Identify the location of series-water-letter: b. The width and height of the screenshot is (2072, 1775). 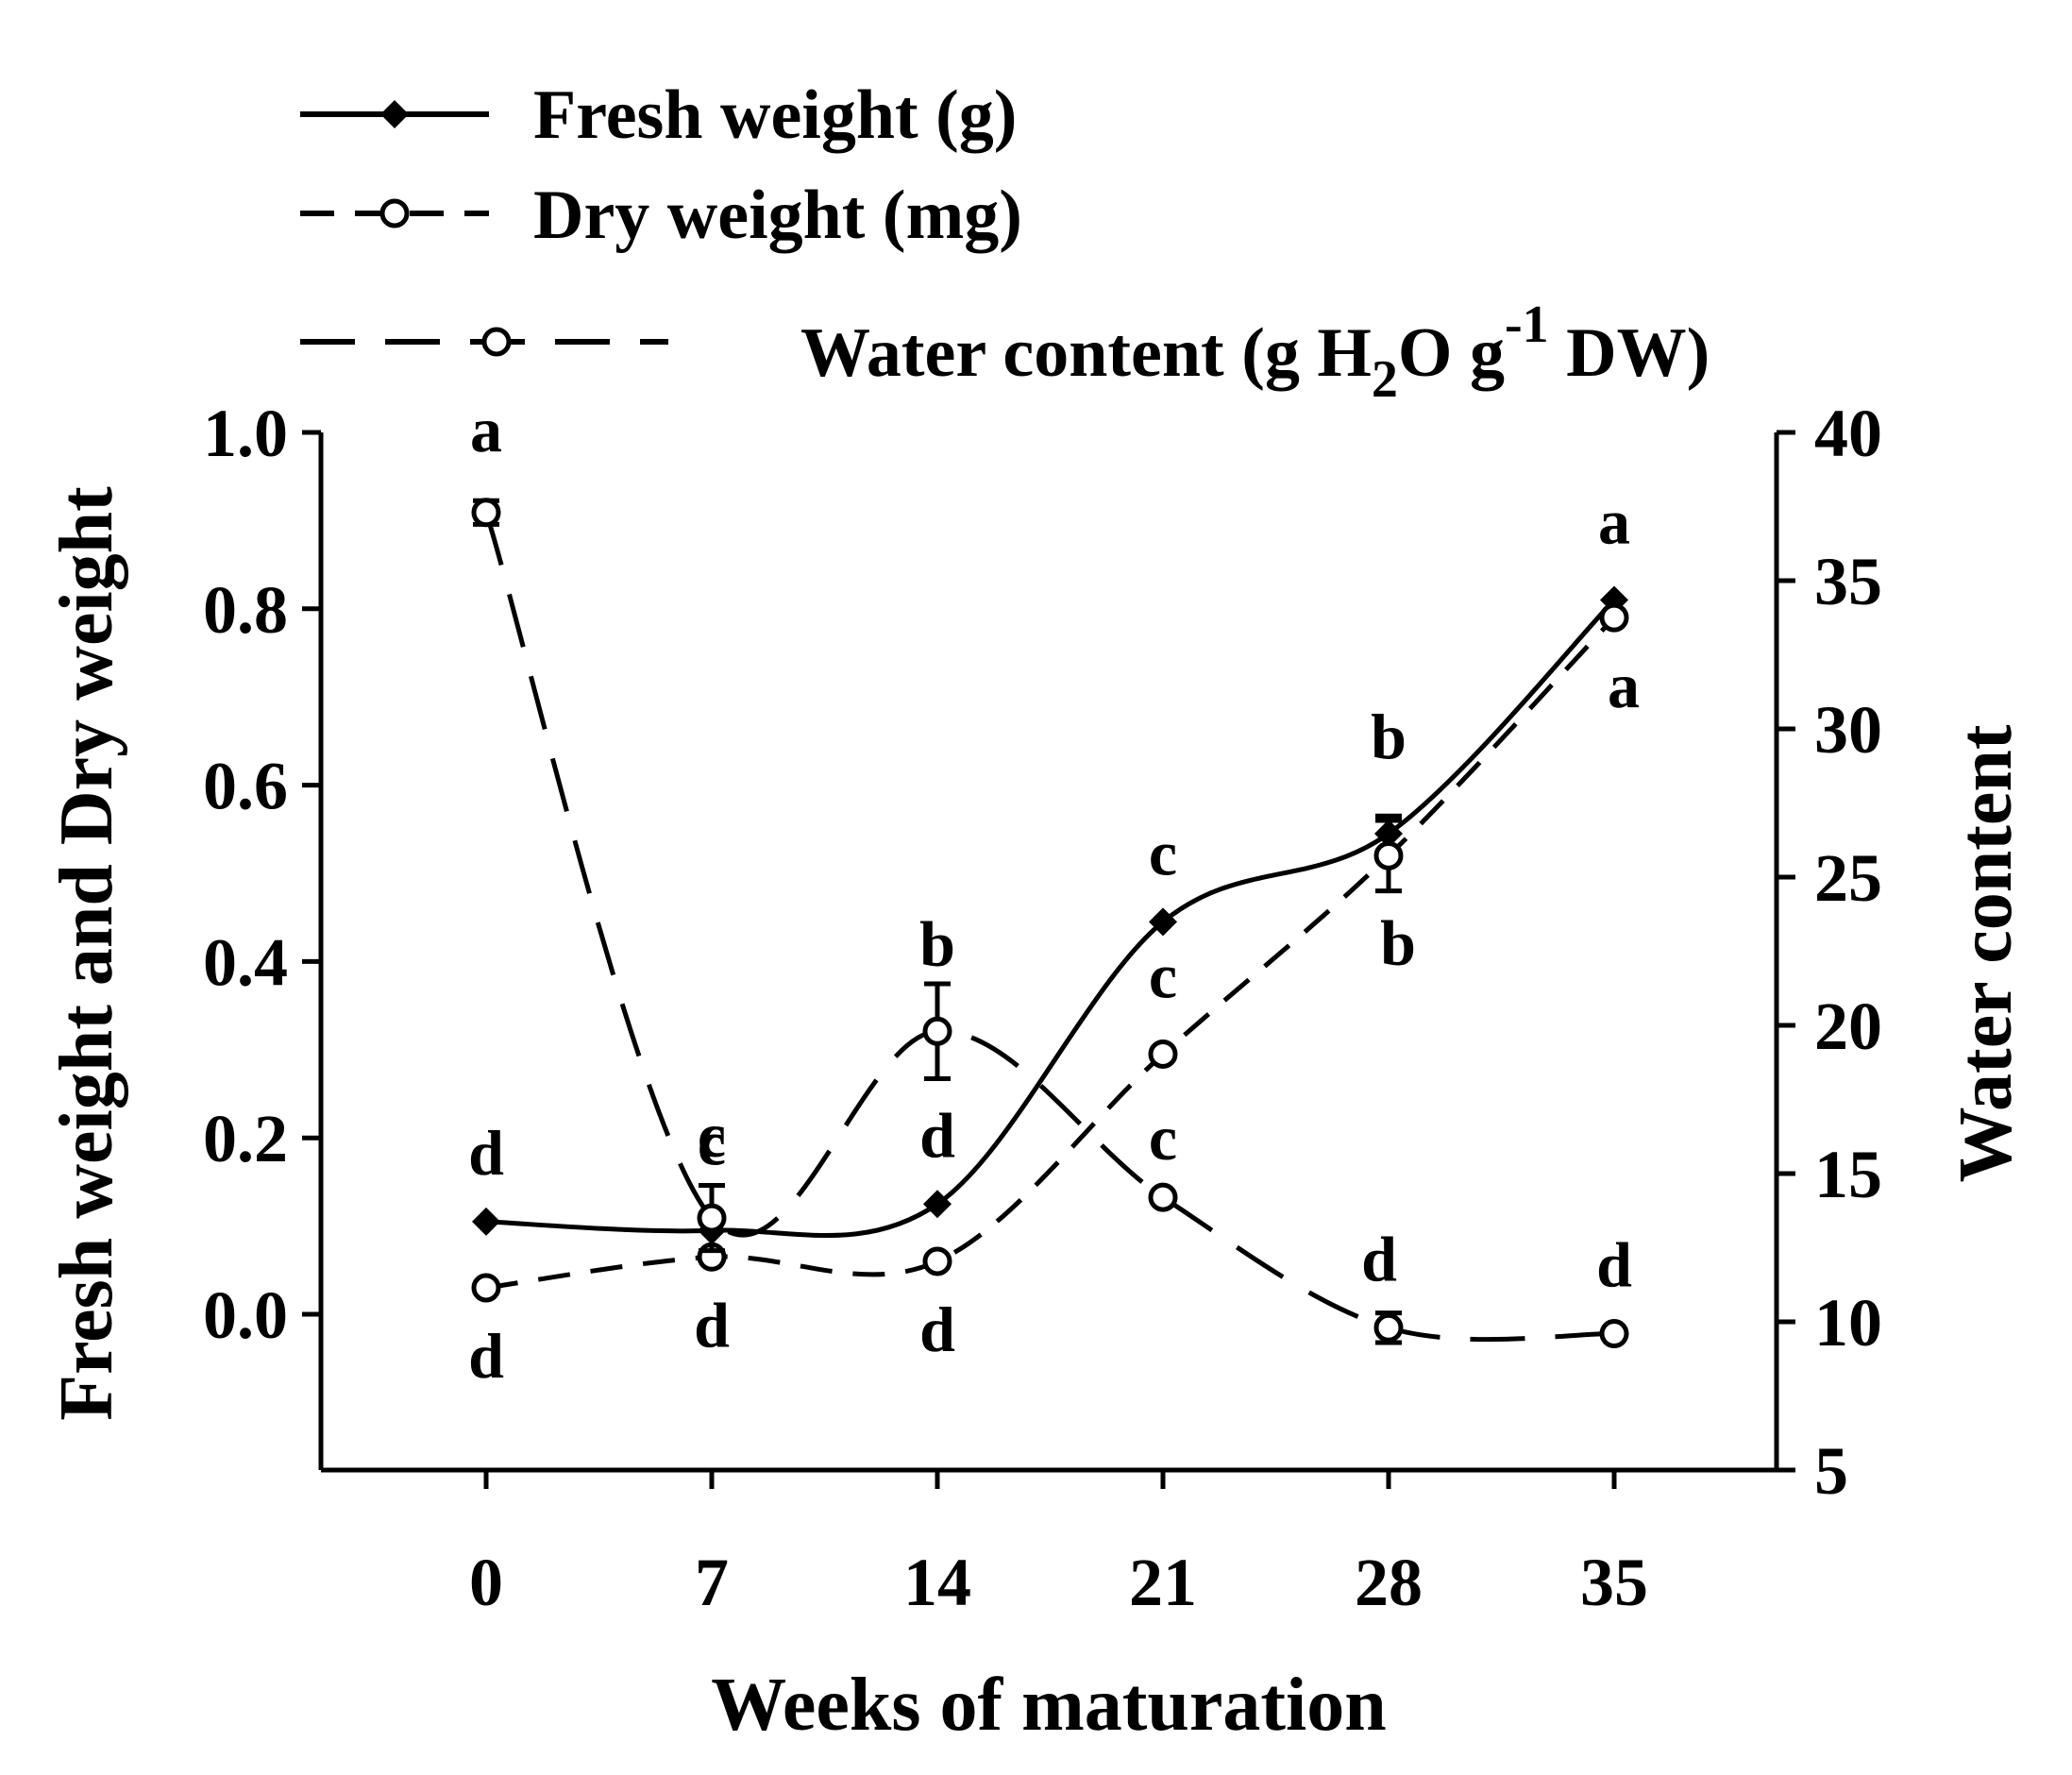
(937, 943).